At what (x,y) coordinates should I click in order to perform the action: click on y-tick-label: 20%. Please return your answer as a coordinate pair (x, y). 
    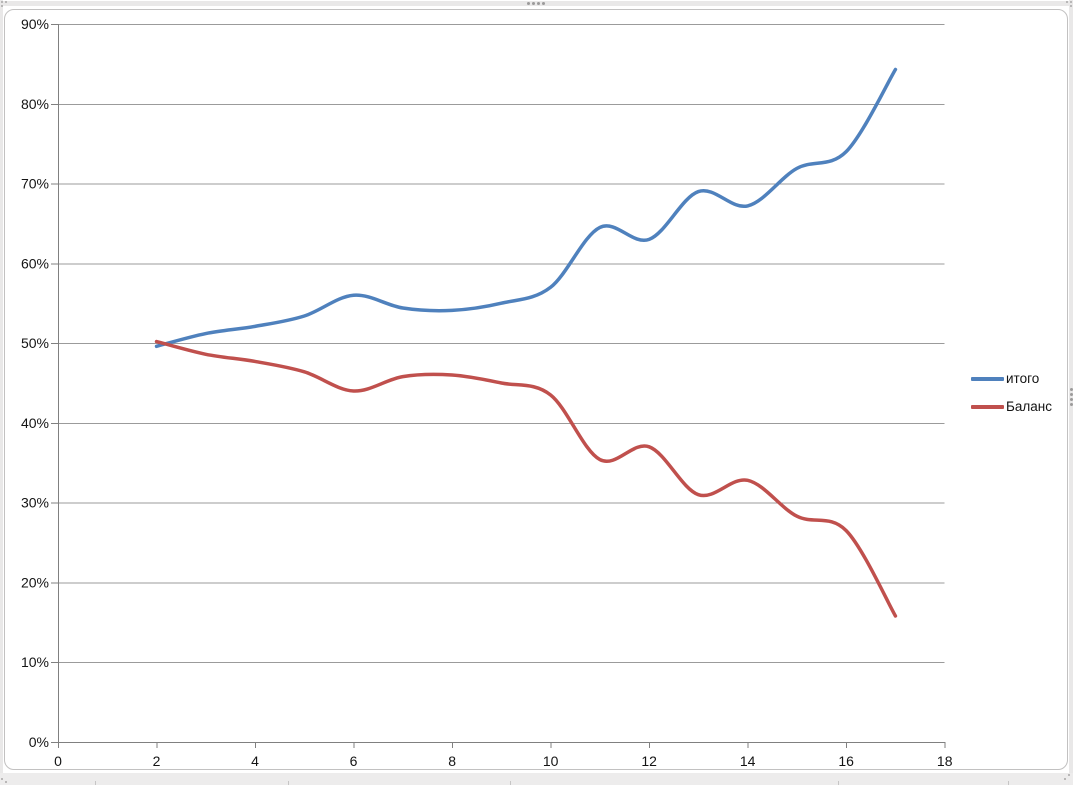
    Looking at the image, I should click on (35, 582).